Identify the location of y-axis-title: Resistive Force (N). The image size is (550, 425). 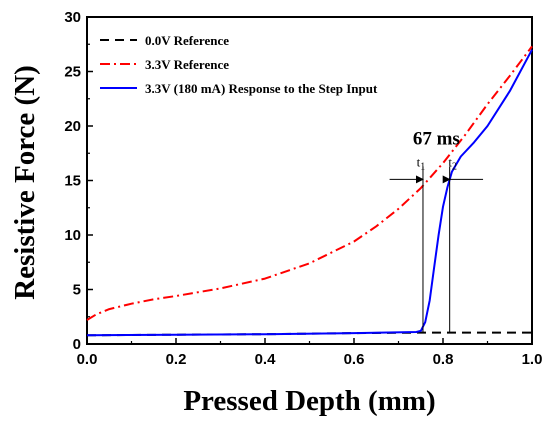
(25, 182).